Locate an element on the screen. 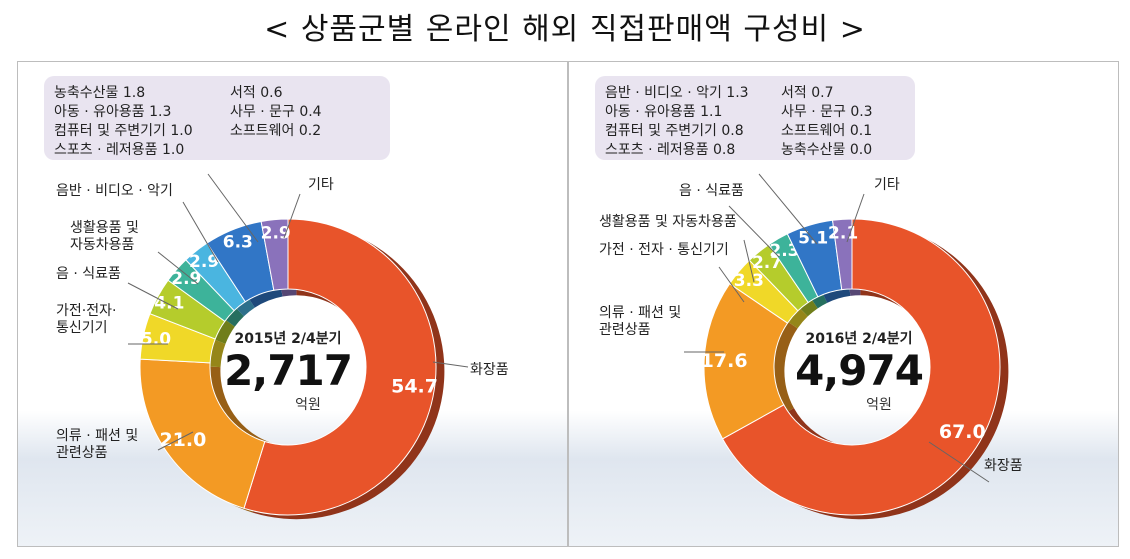 This screenshot has width=1130, height=559. center-period: 2015년 2/4분기 is located at coordinates (288, 339).